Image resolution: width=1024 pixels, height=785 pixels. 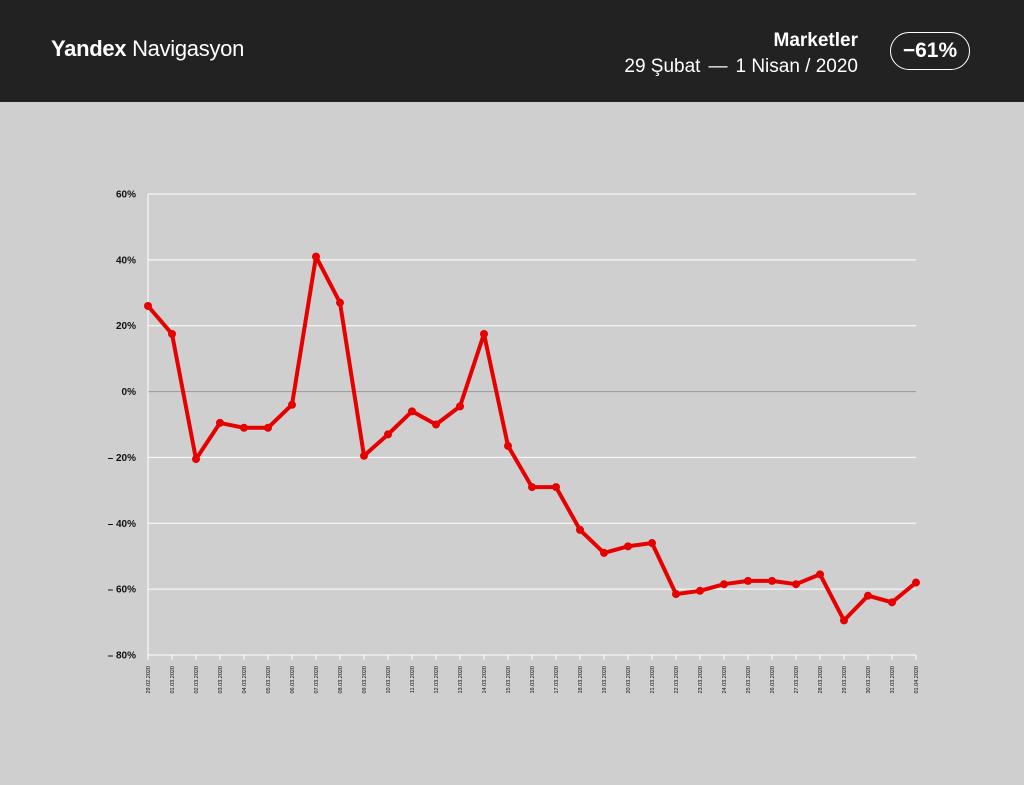 I want to click on y-tick-label: – 40%, so click(x=122, y=524).